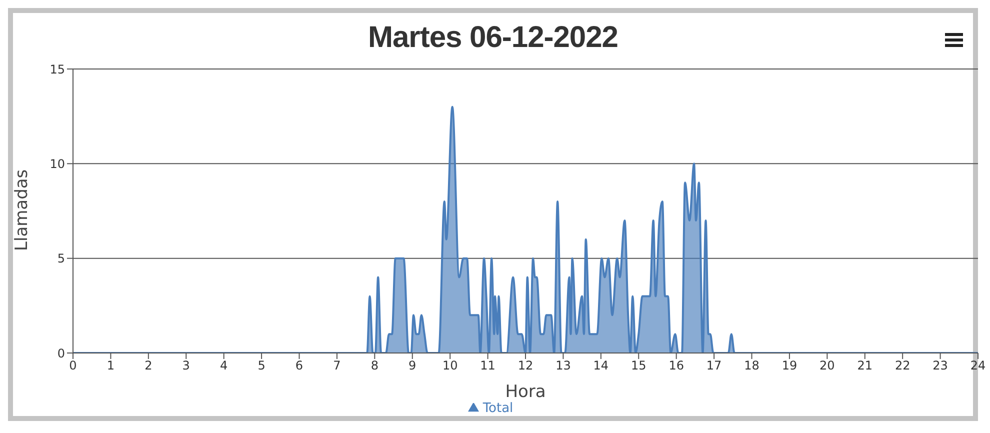 The height and width of the screenshot is (433, 990). Describe the element at coordinates (262, 365) in the screenshot. I see `x-tick-label: 5` at that location.